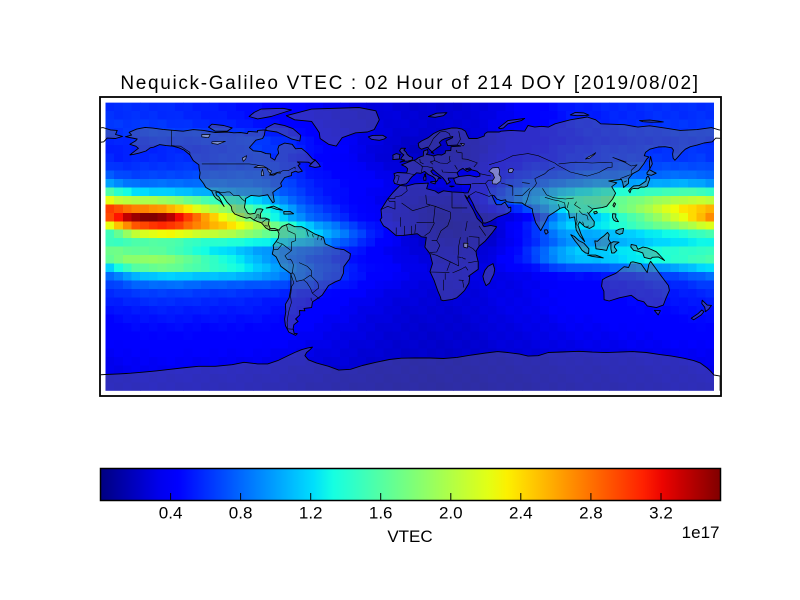 This screenshot has width=800, height=600. What do you see at coordinates (381, 513) in the screenshot?
I see `svg-text: 1.6` at bounding box center [381, 513].